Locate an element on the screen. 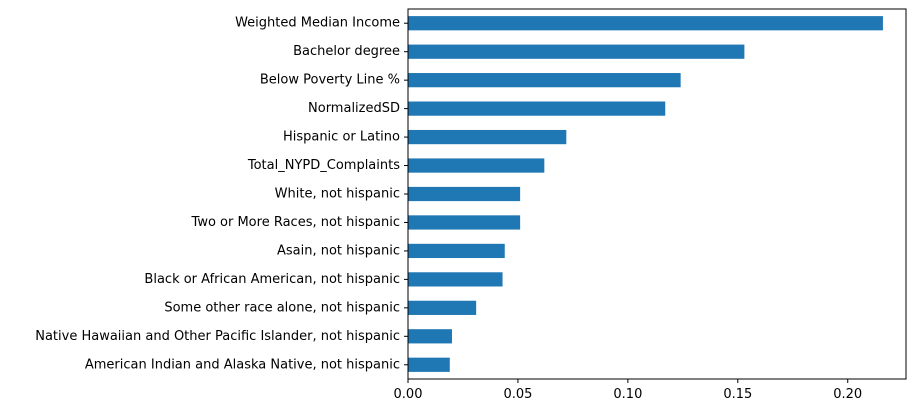 The height and width of the screenshot is (413, 915). y-tick-label: Bachelor degree is located at coordinates (346, 51).